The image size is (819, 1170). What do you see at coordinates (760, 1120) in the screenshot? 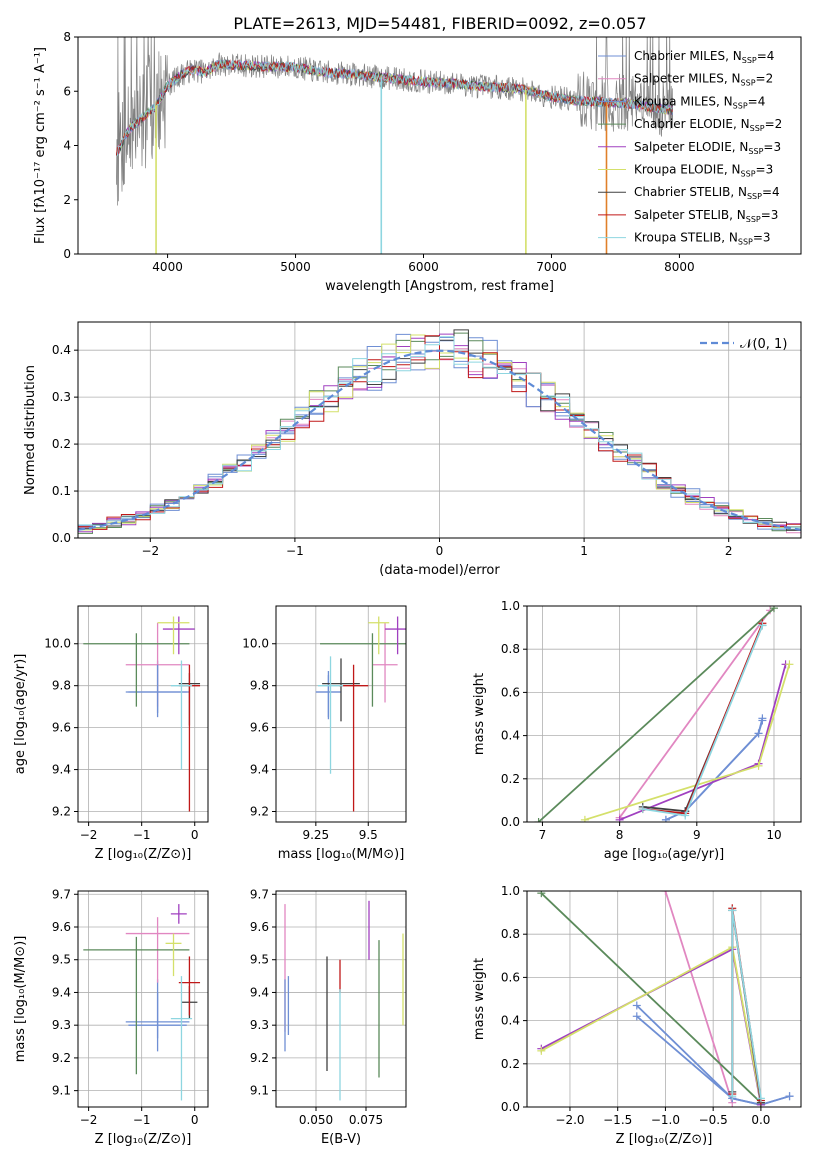
I see `x-tick-label: 0.0` at bounding box center [760, 1120].